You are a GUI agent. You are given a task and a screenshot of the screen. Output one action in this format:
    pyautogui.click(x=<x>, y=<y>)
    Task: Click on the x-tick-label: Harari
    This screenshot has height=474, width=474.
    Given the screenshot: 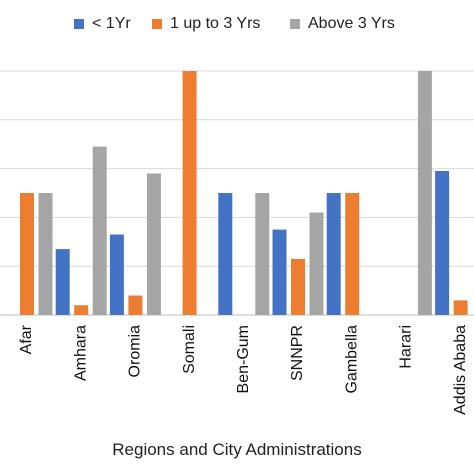 What is the action you would take?
    pyautogui.click(x=406, y=347)
    